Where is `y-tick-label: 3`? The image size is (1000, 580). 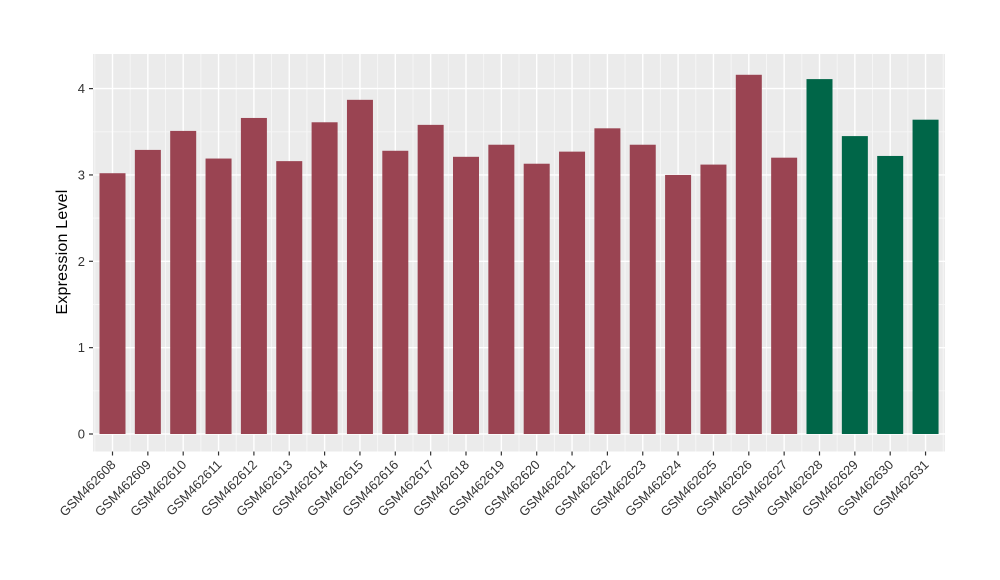 y-tick-label: 3 is located at coordinates (81, 174).